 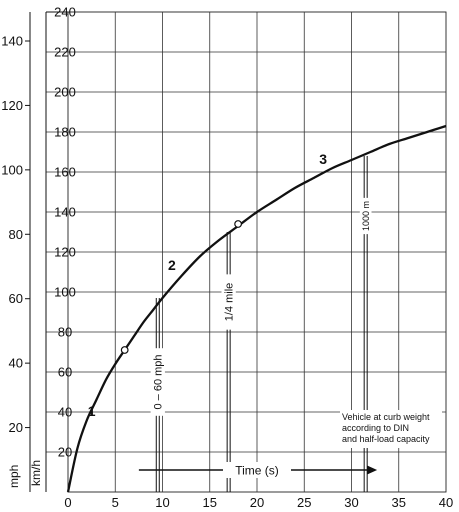 What do you see at coordinates (16, 363) in the screenshot?
I see `y2-tick-label: 40` at bounding box center [16, 363].